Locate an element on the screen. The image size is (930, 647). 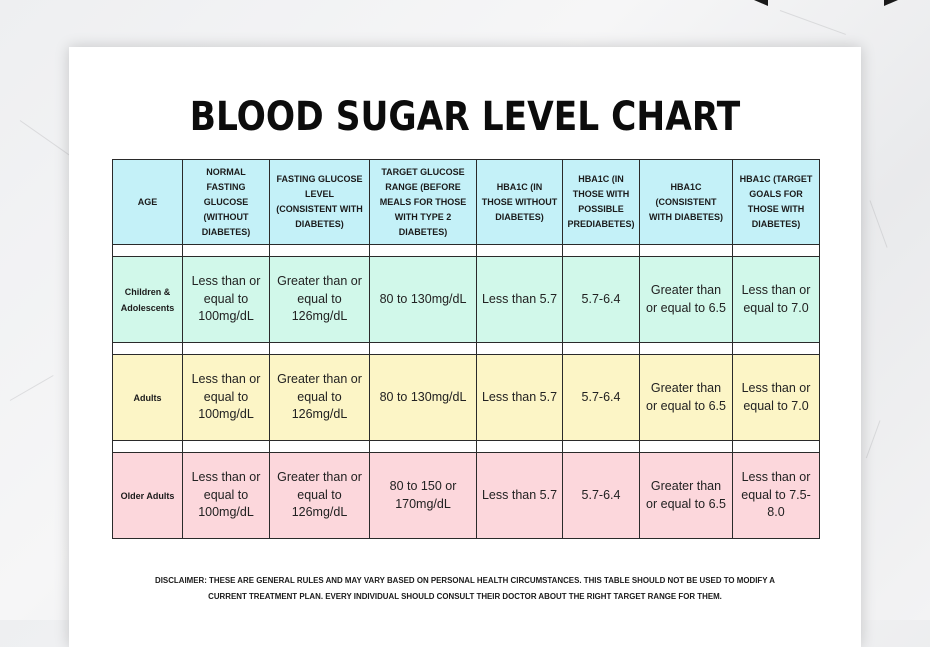
column-header-age: AGE is located at coordinates (147, 202).